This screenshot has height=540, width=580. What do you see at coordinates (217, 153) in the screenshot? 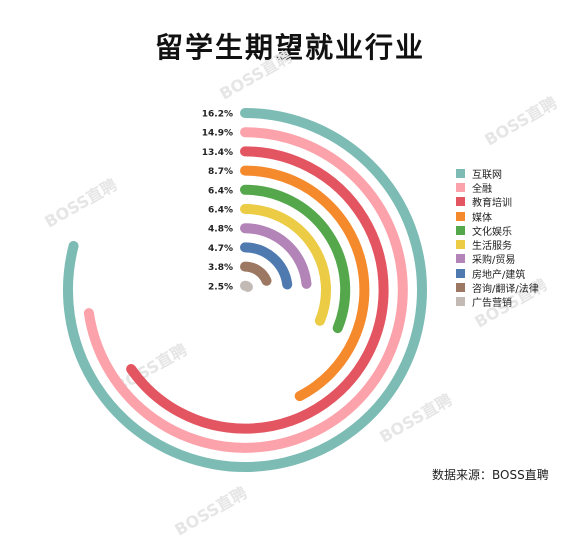
I see `value-label-3: 13.4%` at bounding box center [217, 153].